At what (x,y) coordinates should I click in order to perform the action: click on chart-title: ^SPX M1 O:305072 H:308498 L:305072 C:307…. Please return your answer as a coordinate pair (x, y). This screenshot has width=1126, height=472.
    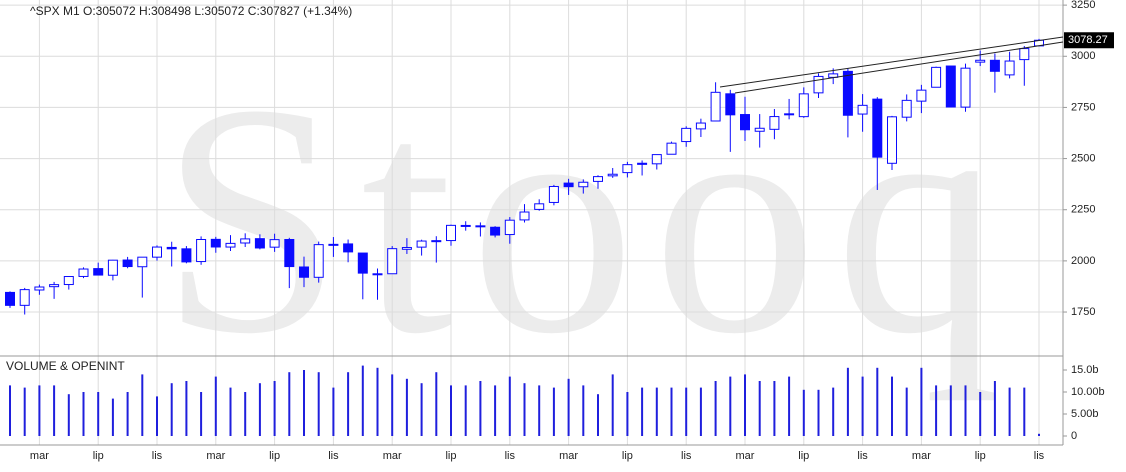
    Looking at the image, I should click on (191, 11).